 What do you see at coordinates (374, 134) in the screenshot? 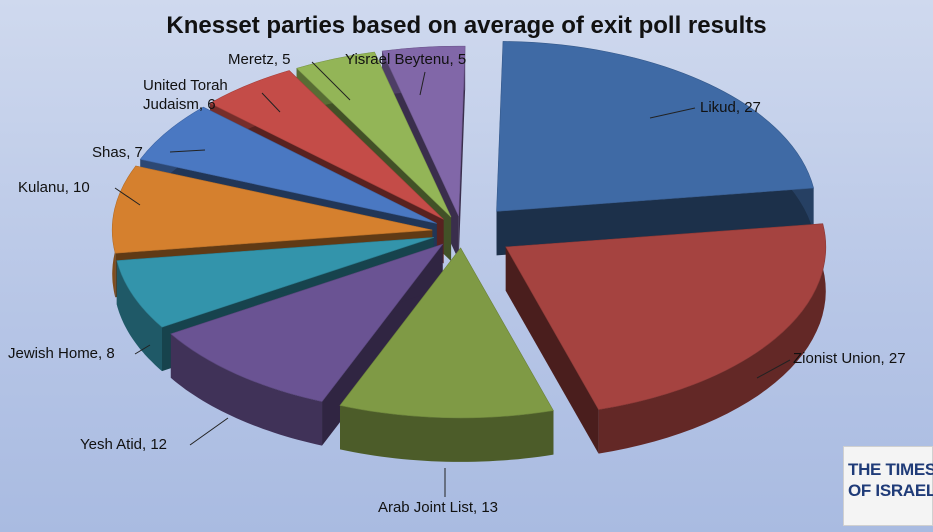
I see `slice-meretz` at bounding box center [374, 134].